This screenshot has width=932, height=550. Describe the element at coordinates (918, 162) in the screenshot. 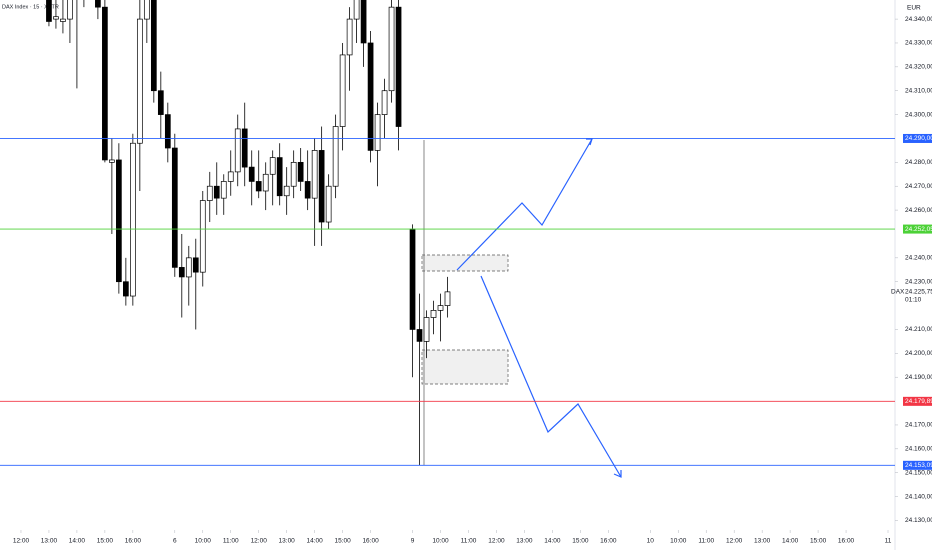

I see `y-tick-label: 24.280,00` at that location.